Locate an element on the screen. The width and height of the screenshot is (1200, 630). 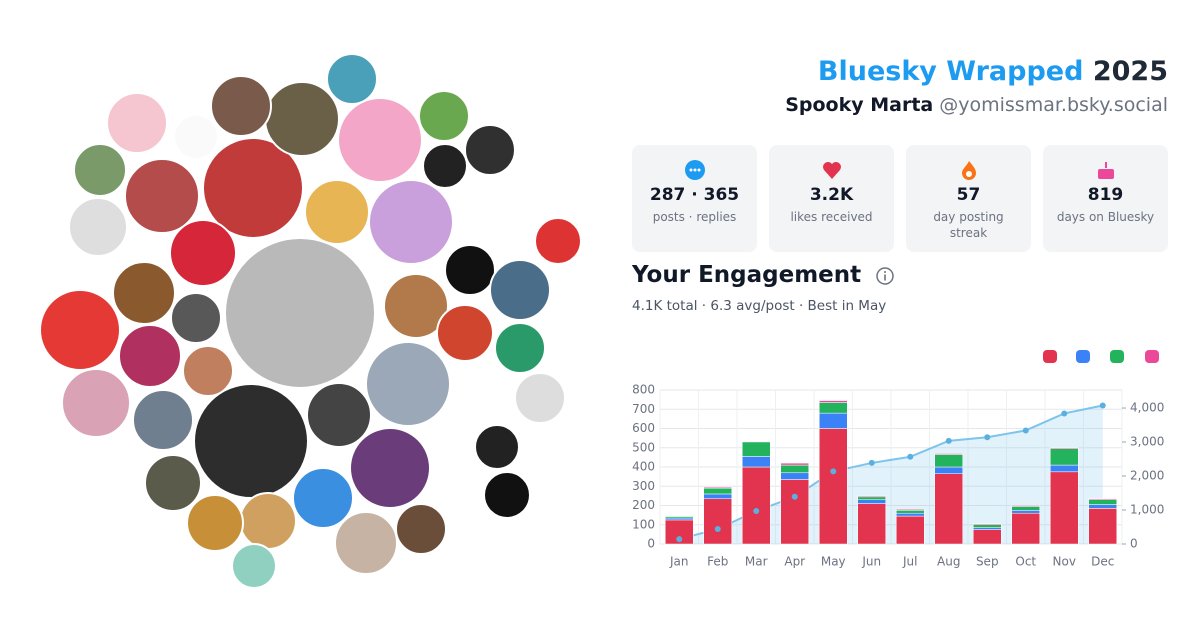
stat-label: day posting streak is located at coordinates (968, 225).